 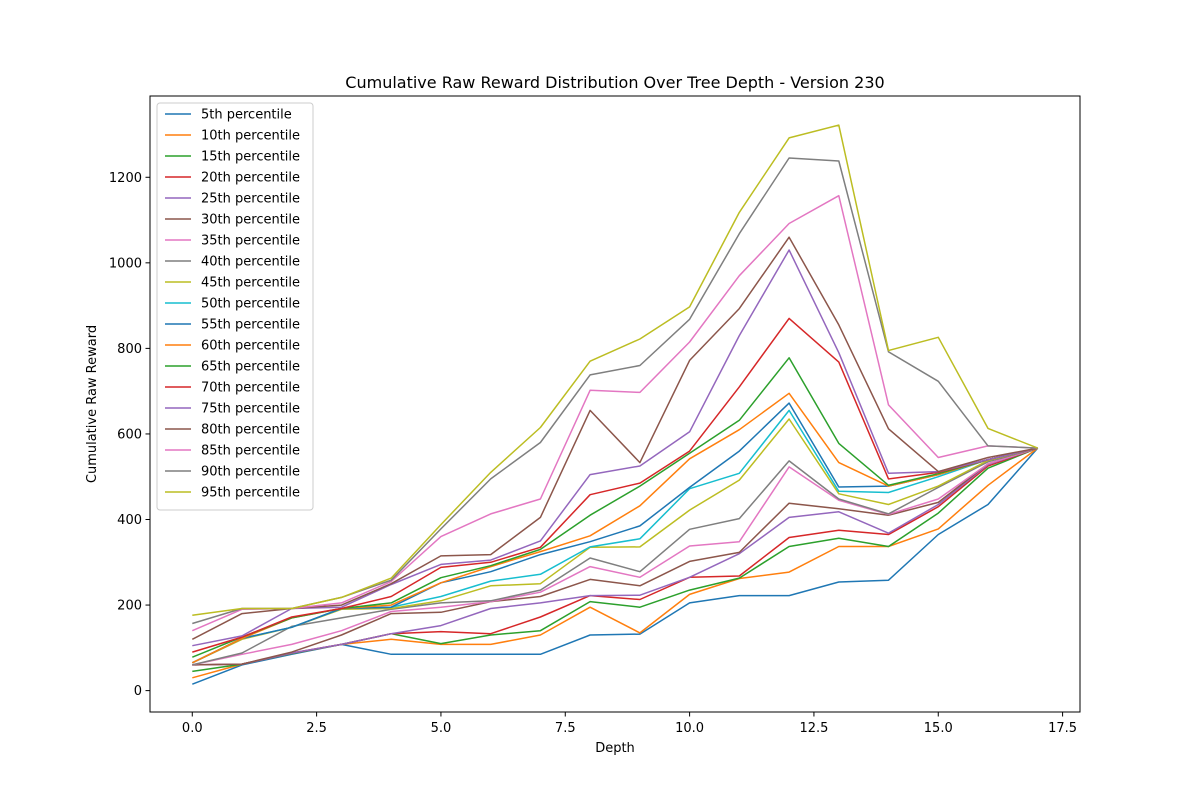 What do you see at coordinates (129, 520) in the screenshot?
I see `y-tick-label: 400` at bounding box center [129, 520].